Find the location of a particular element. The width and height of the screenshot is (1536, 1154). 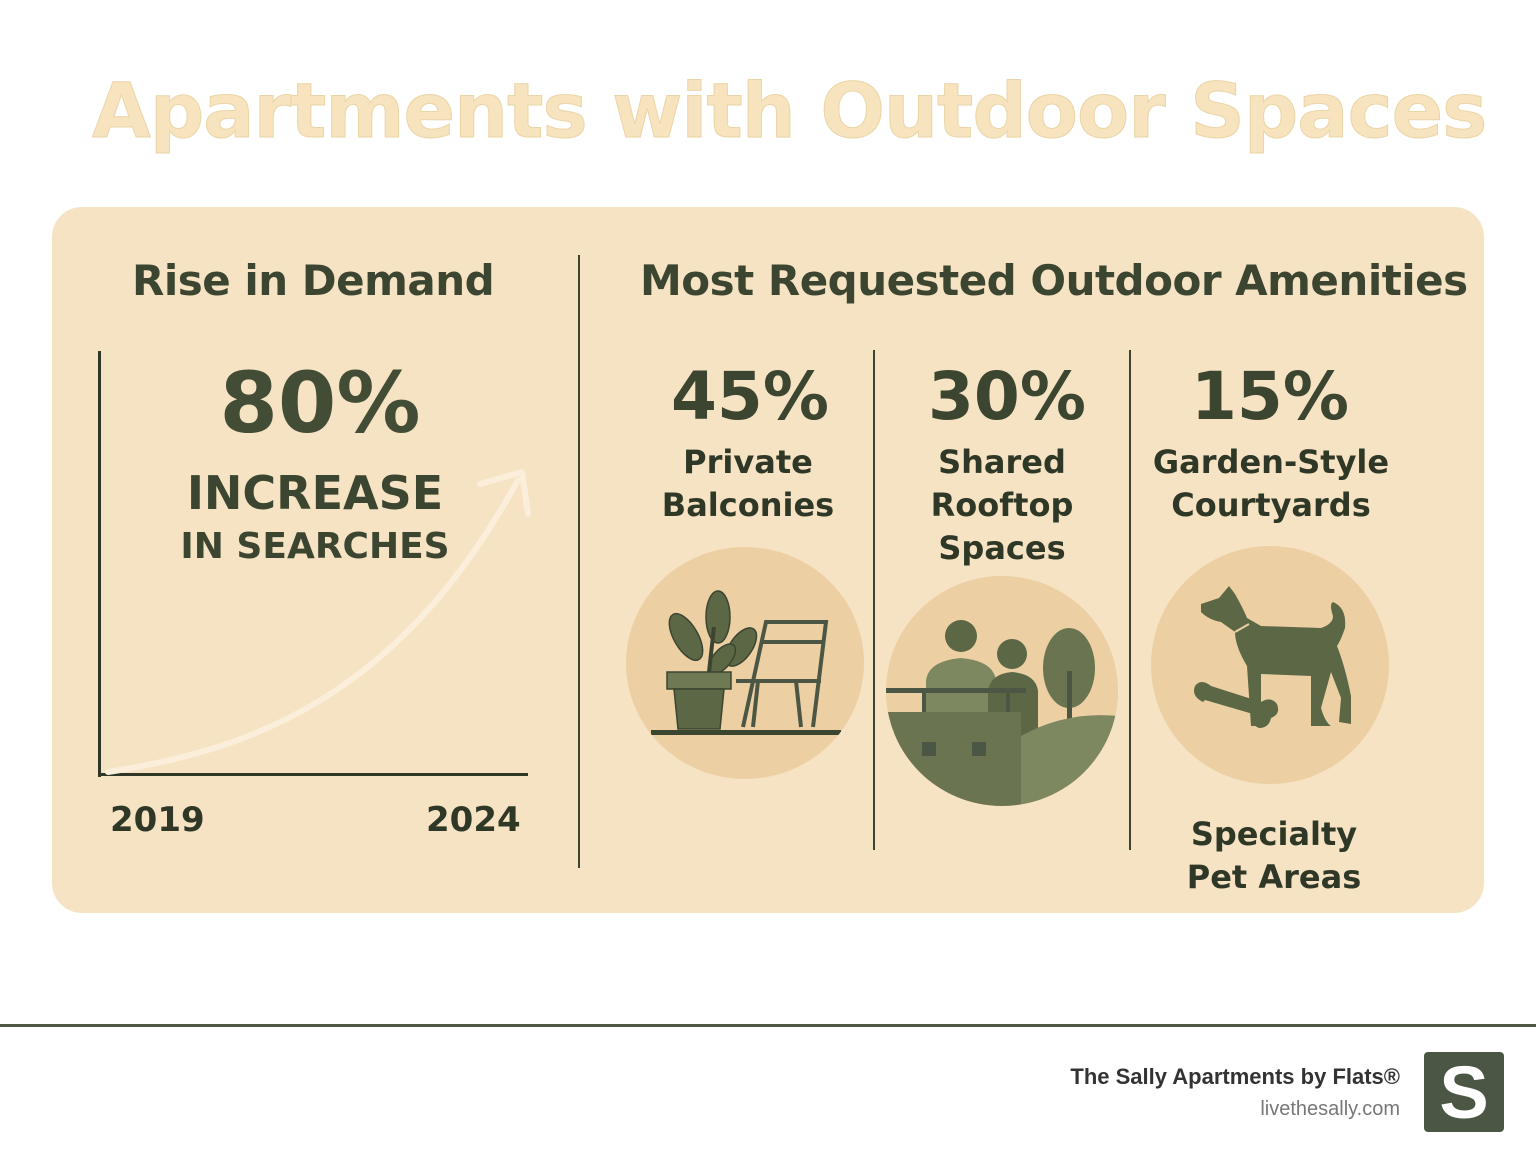

x-axis-end-label: 2024 is located at coordinates (473, 820).